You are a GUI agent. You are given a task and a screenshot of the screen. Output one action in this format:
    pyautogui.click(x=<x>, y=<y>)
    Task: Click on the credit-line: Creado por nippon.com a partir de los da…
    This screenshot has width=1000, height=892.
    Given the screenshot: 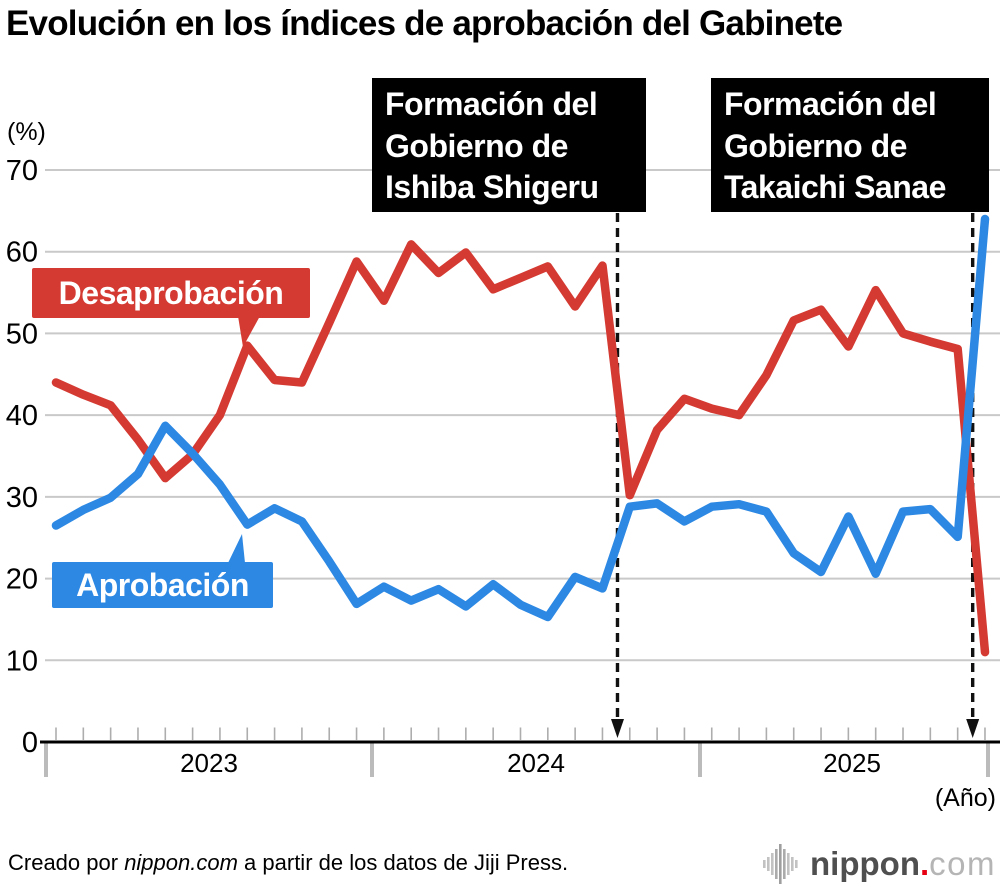 What is the action you would take?
    pyautogui.click(x=288, y=863)
    